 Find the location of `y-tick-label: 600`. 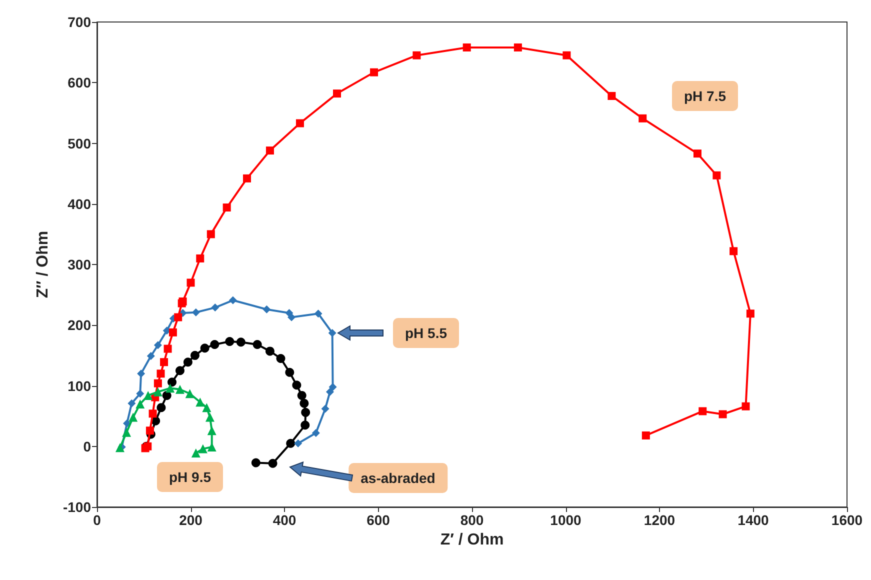

y-tick-label: 600 is located at coordinates (80, 82).